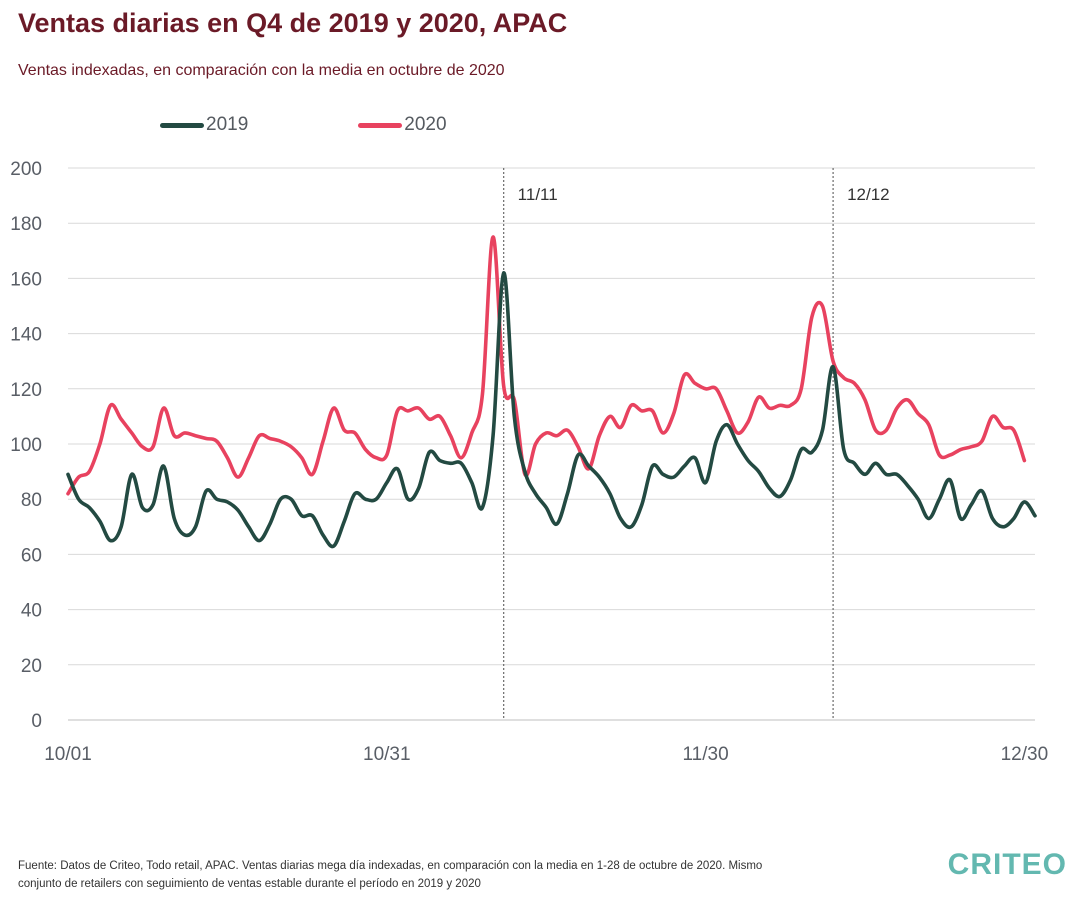 The height and width of the screenshot is (912, 1075). What do you see at coordinates (36, 721) in the screenshot?
I see `y-tick-label: 0` at bounding box center [36, 721].